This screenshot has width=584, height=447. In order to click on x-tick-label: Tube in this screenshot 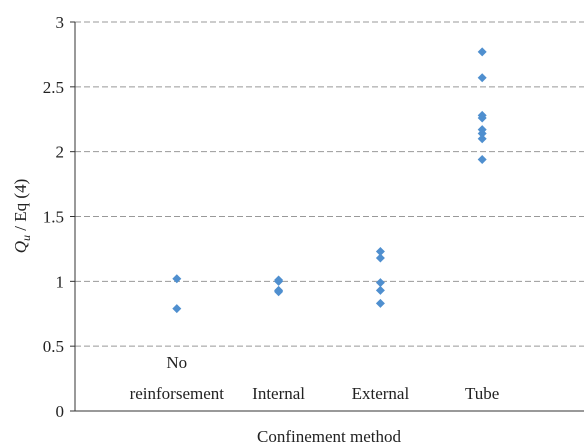, I will do `click(482, 393)`.